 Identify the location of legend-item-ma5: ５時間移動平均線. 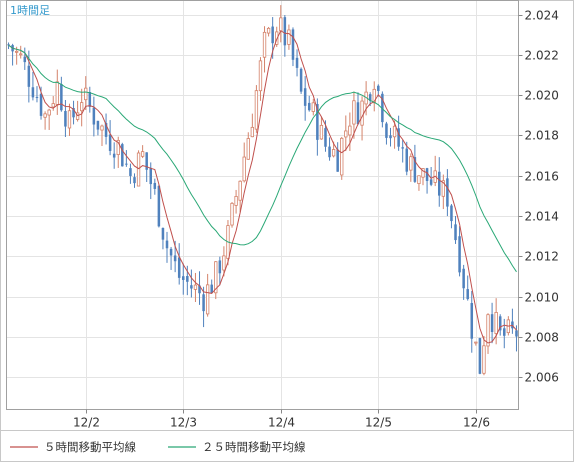
(73, 447).